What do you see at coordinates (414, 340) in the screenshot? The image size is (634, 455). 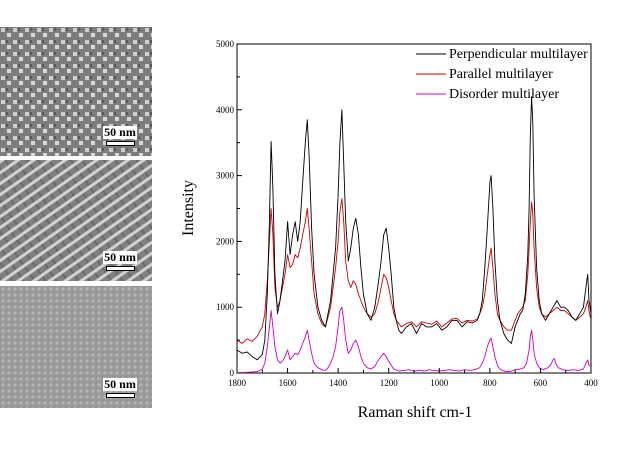 I see `series-line-disorder` at bounding box center [414, 340].